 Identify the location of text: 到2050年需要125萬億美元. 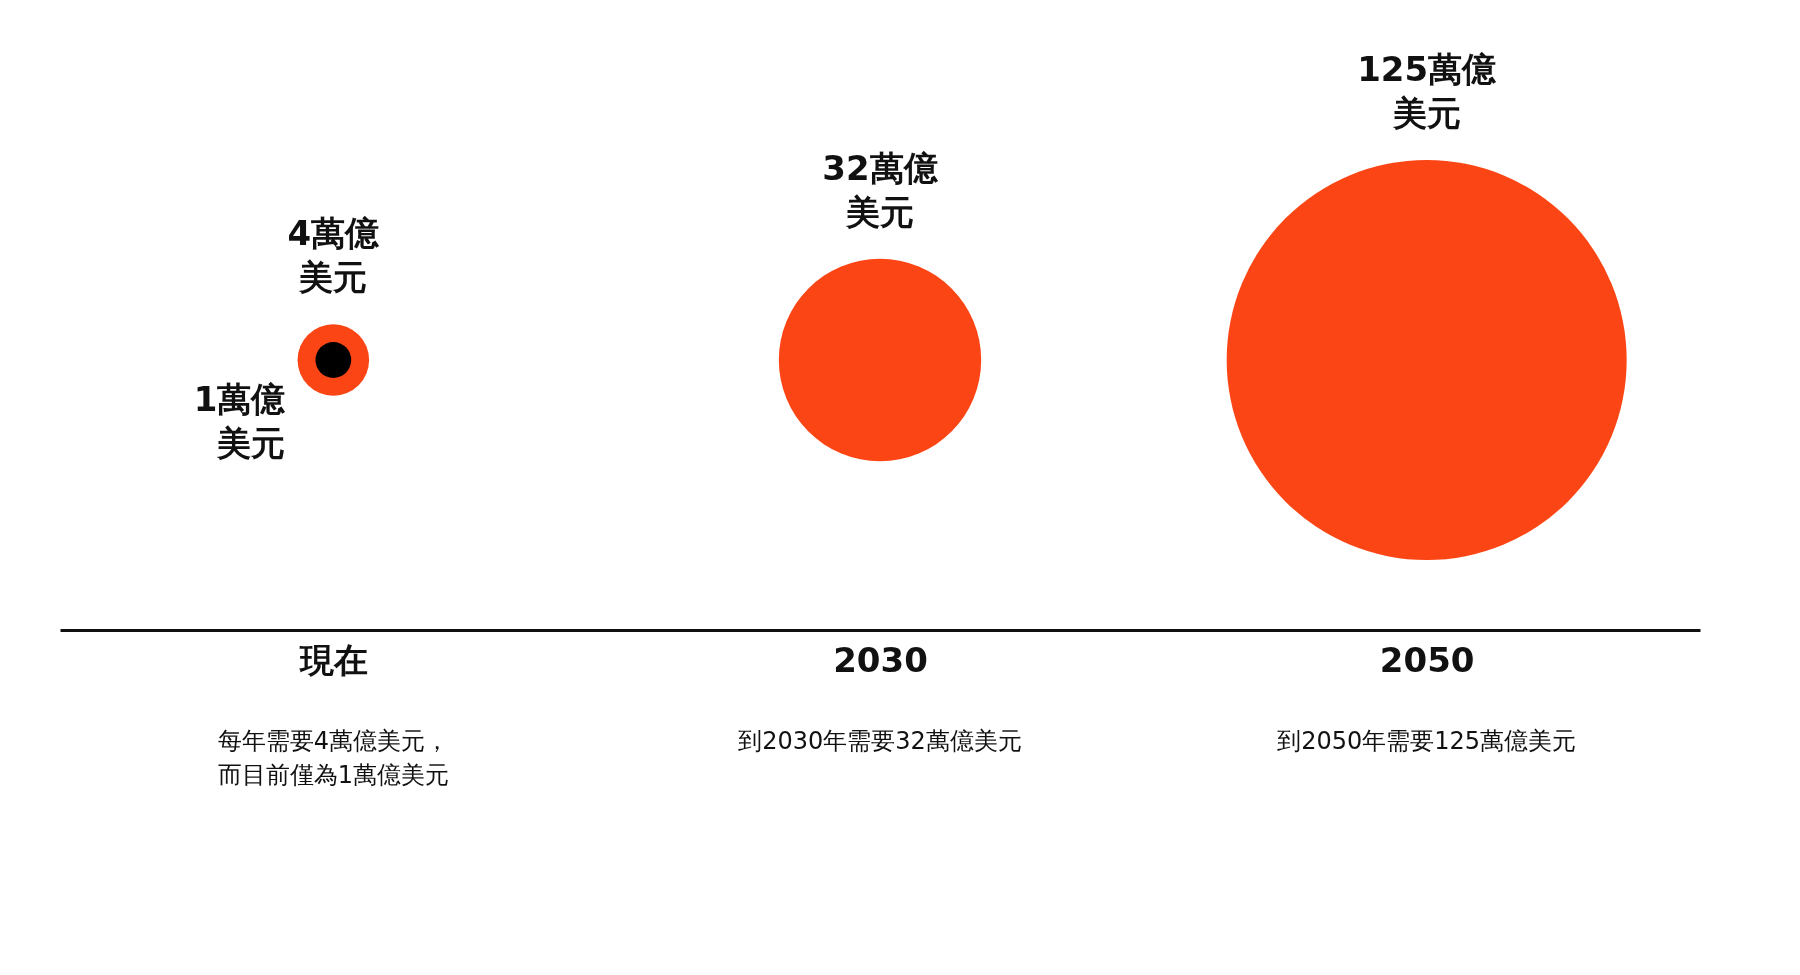
(1427, 741).